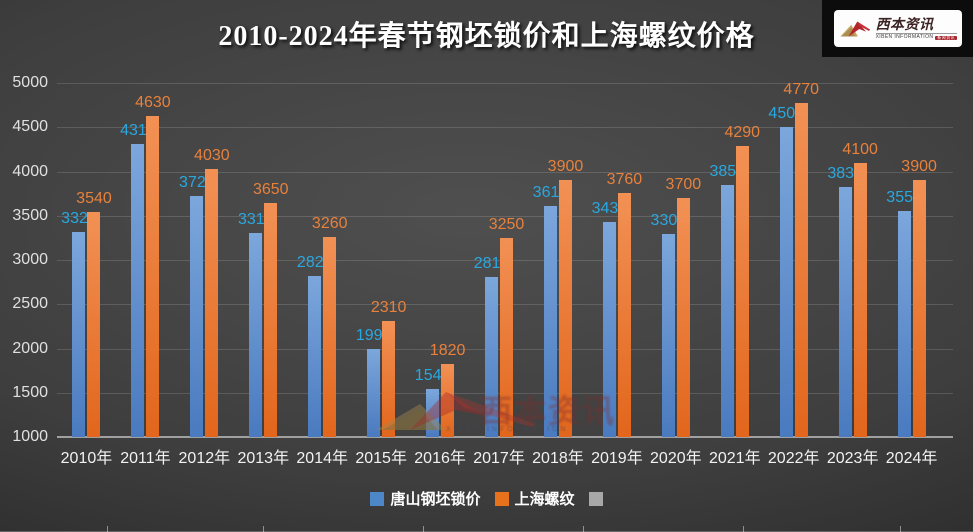 Image resolution: width=973 pixels, height=532 pixels. Describe the element at coordinates (212, 292) in the screenshot. I see `bar-series-2: 4030` at that location.